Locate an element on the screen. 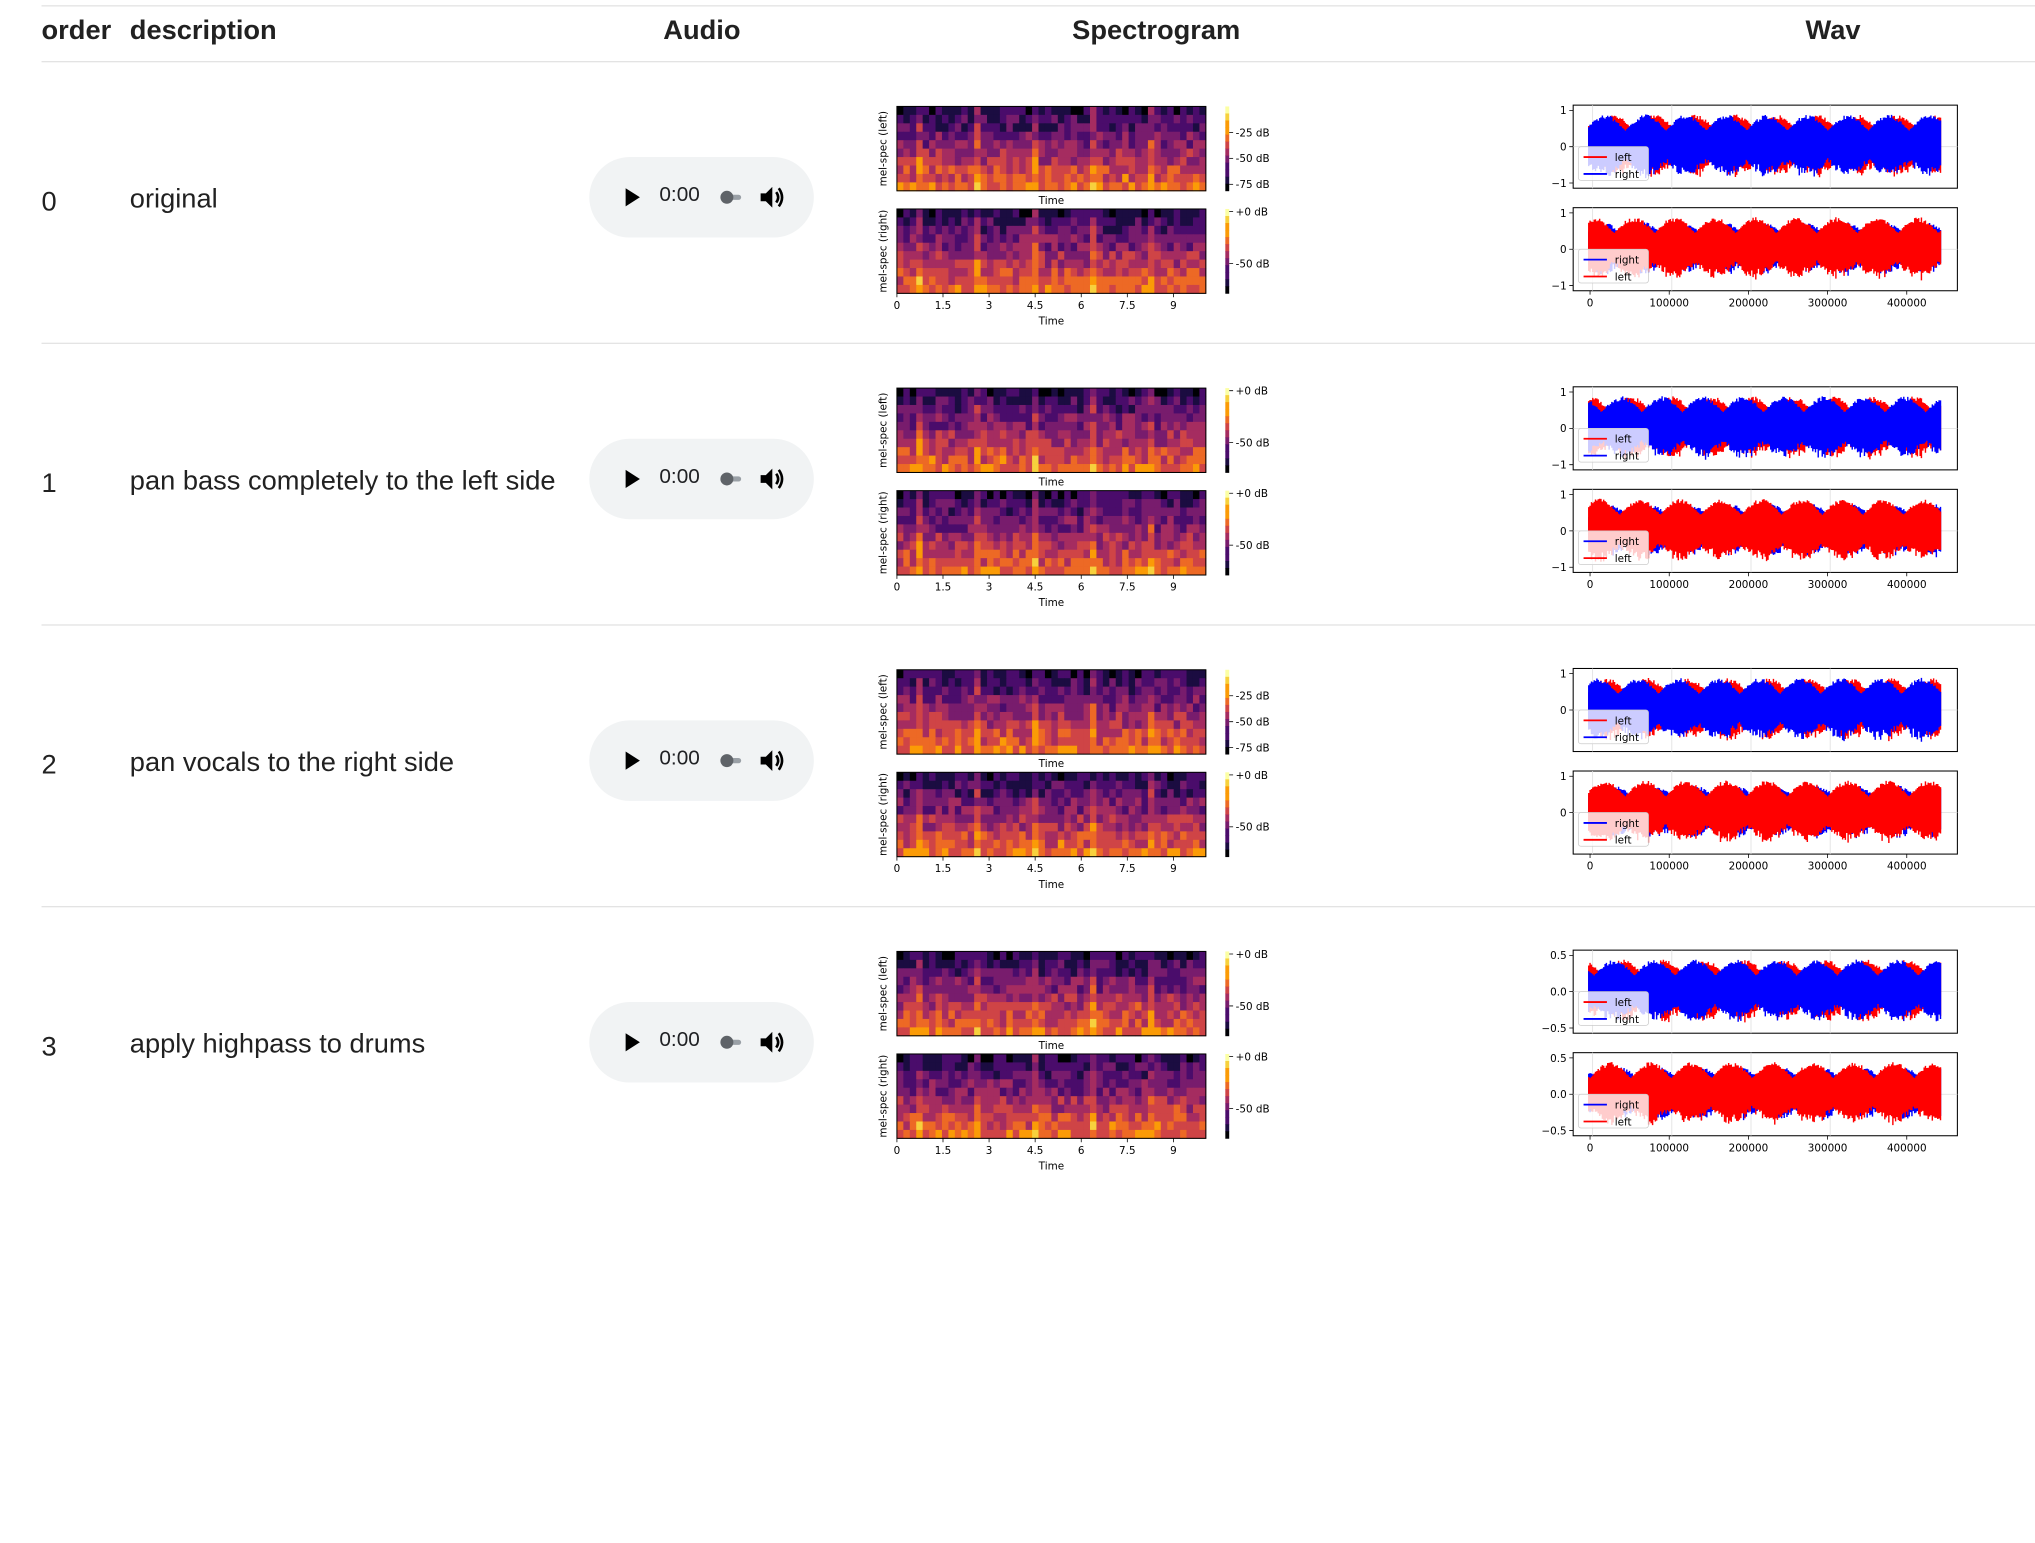 This screenshot has height=1543, width=2035. wav-xtick-label: 100000 is located at coordinates (1669, 1148).